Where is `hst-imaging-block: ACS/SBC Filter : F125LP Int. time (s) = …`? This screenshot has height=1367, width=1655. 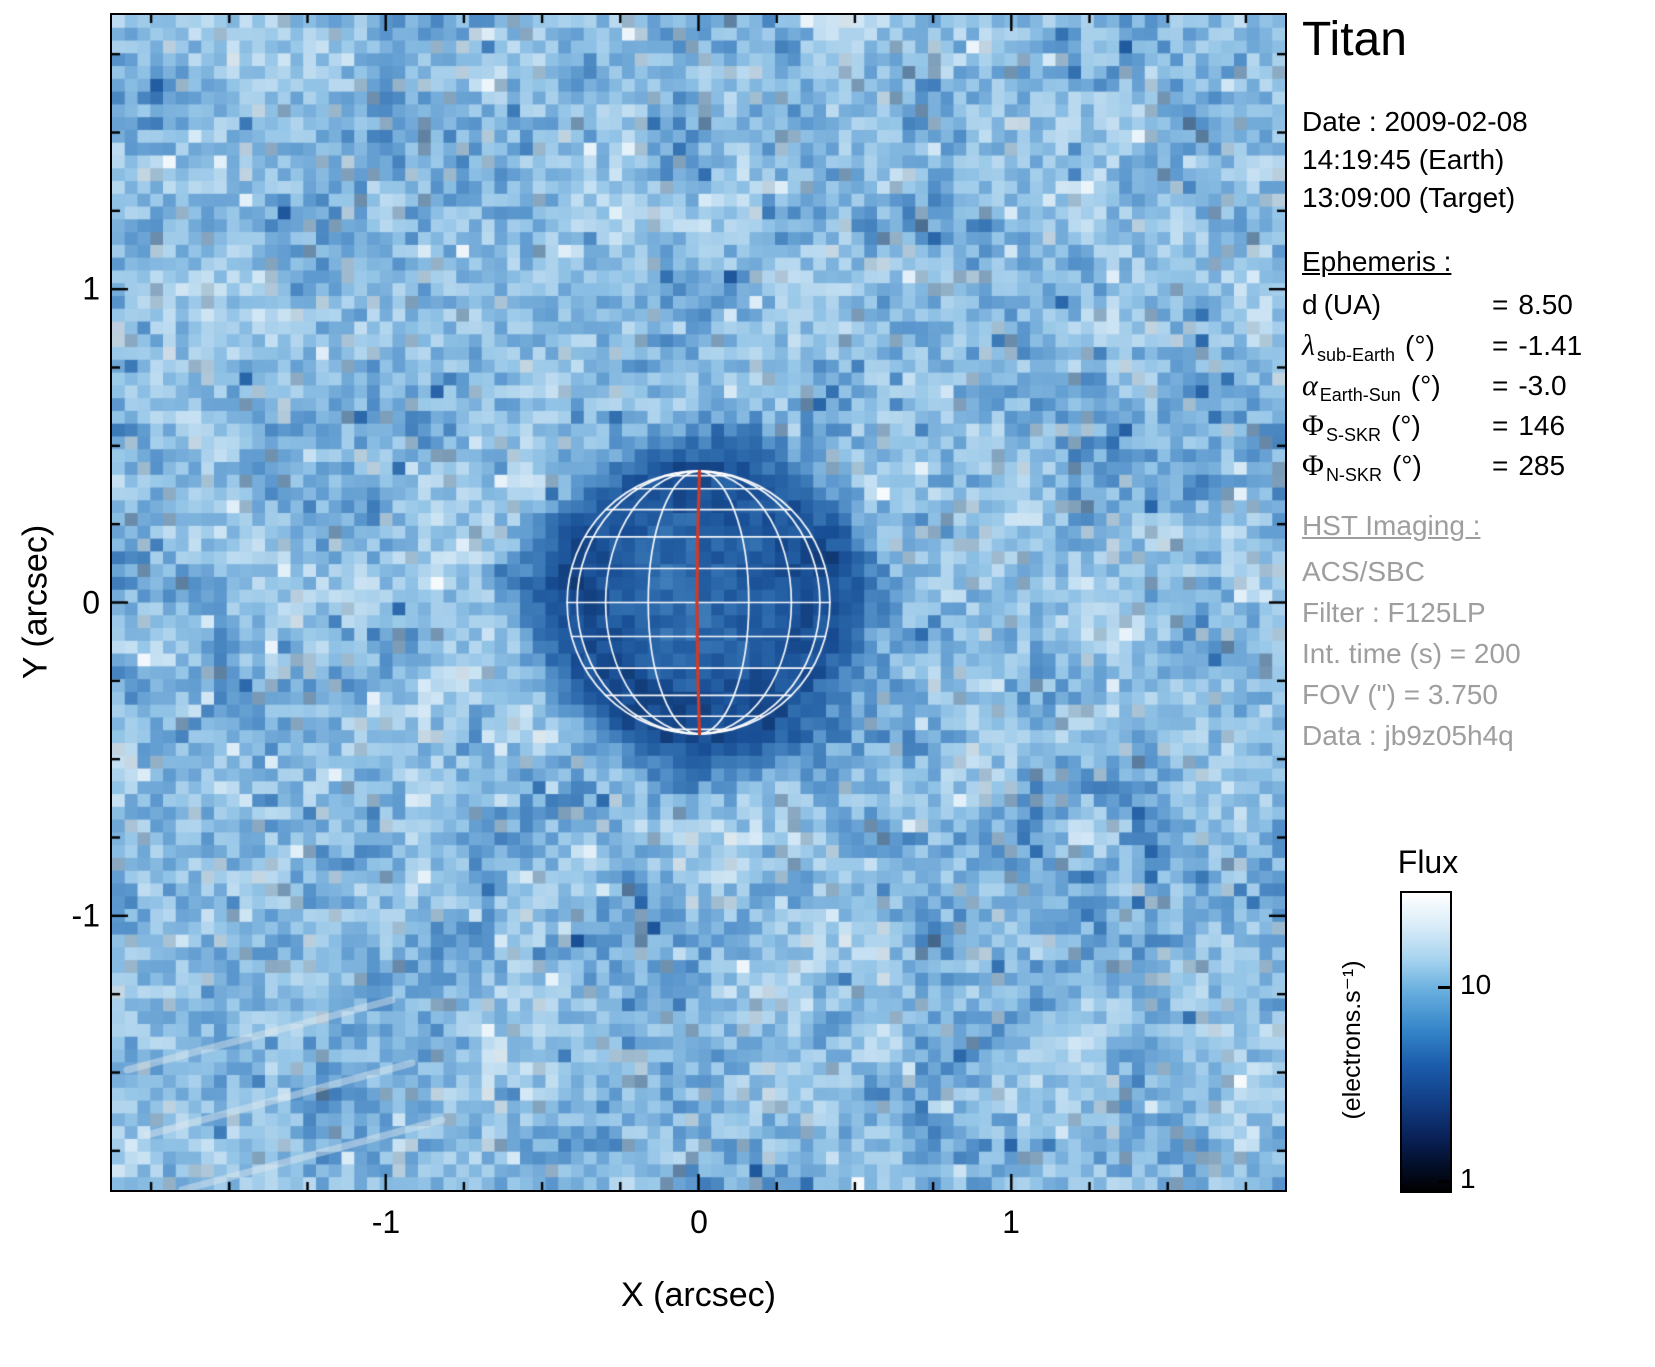
hst-imaging-block: ACS/SBC Filter : F125LP Int. time (s) = … is located at coordinates (1411, 653).